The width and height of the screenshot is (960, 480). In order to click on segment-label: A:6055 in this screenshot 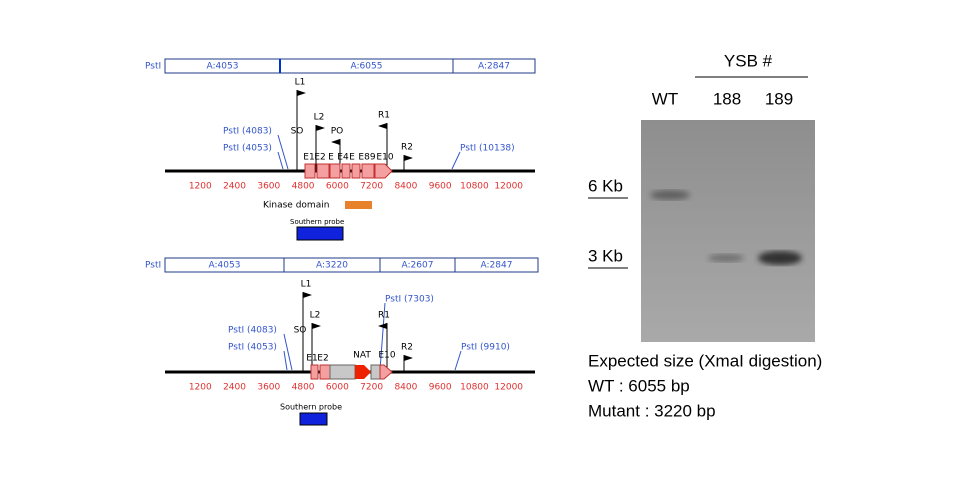, I will do `click(367, 67)`.